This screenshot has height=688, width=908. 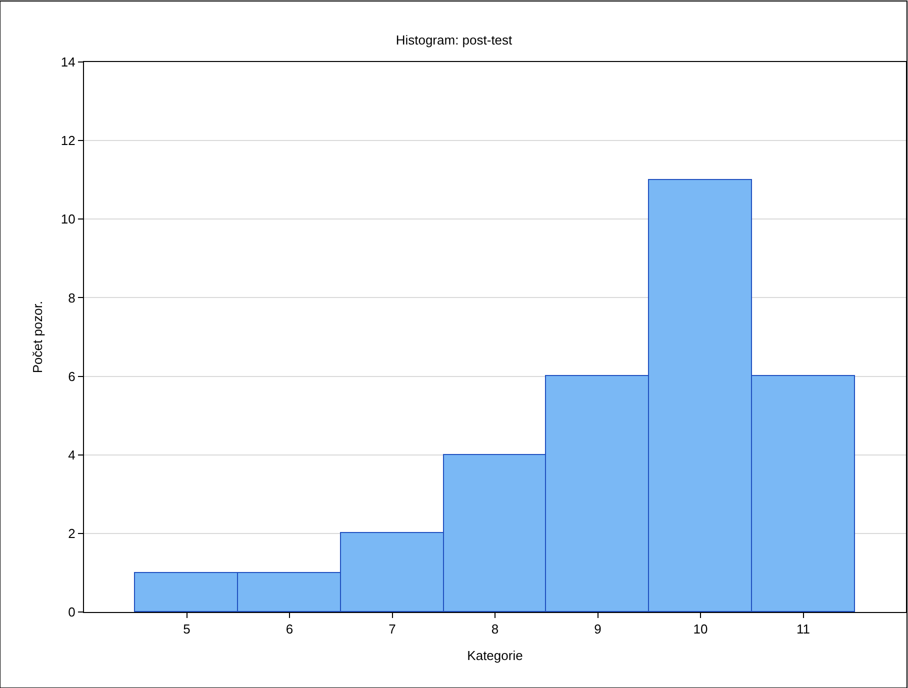 I want to click on x-tick-label: 6, so click(x=290, y=629).